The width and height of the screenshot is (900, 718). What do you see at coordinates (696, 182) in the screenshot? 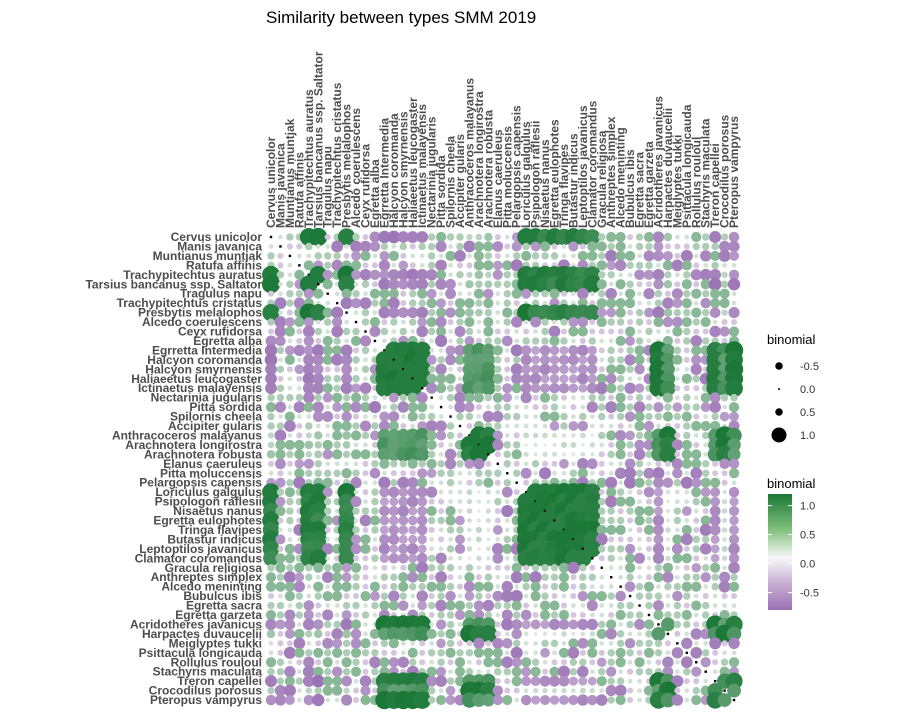
I see `column-label: Rollulus rouloul` at bounding box center [696, 182].